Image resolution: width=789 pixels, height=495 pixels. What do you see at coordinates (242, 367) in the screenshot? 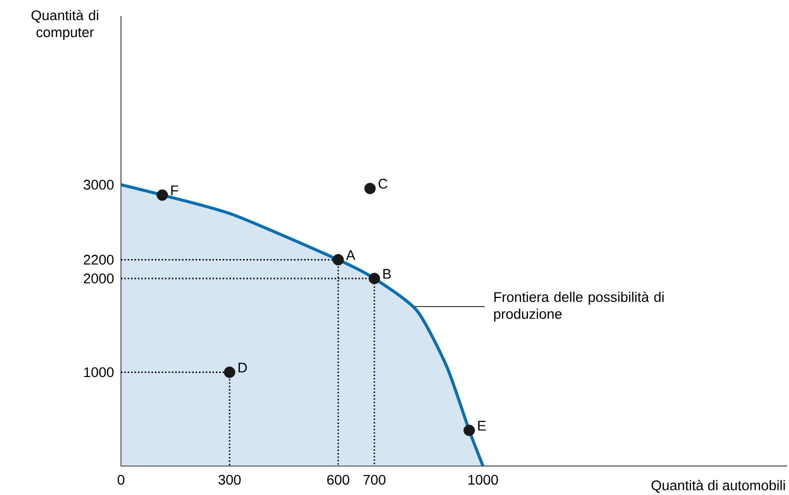
I see `annotation: D` at bounding box center [242, 367].